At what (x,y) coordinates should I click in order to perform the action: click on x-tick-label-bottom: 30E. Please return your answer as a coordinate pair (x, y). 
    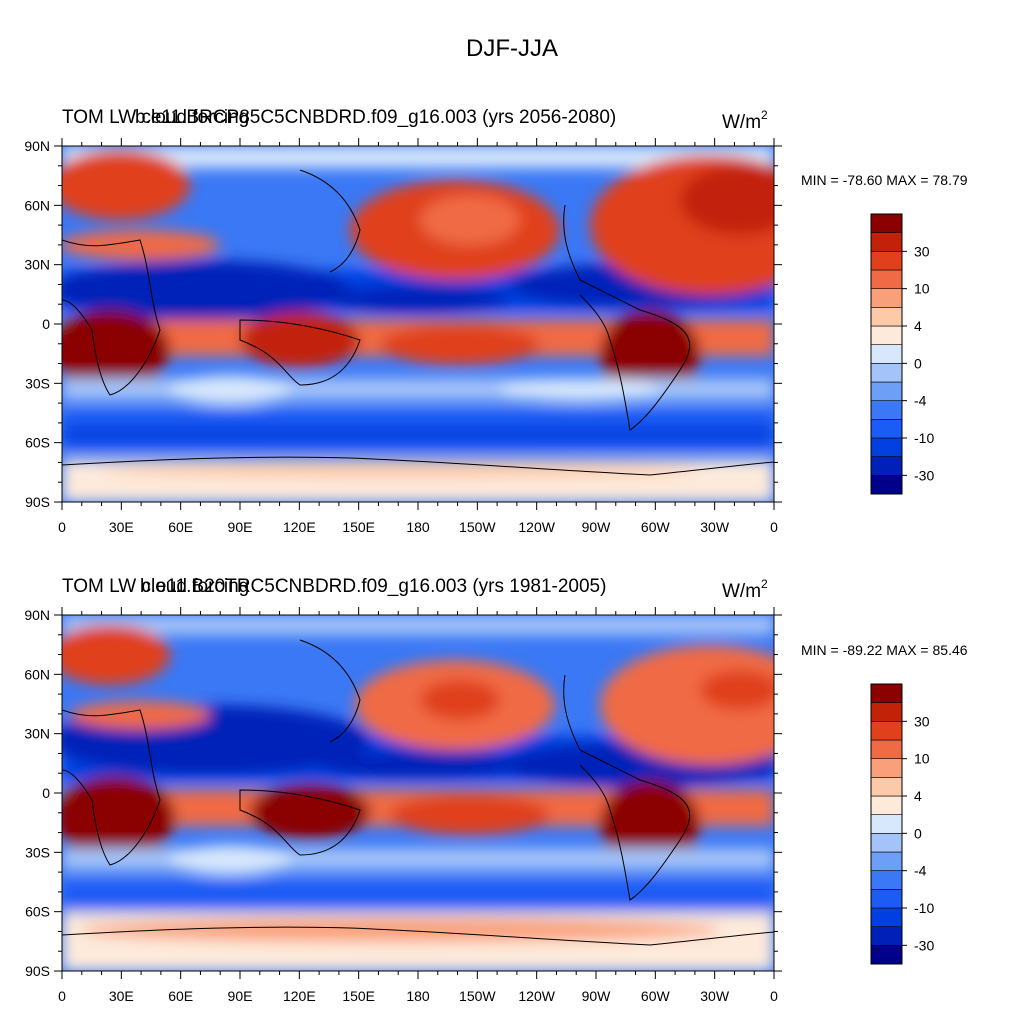
    Looking at the image, I should click on (121, 996).